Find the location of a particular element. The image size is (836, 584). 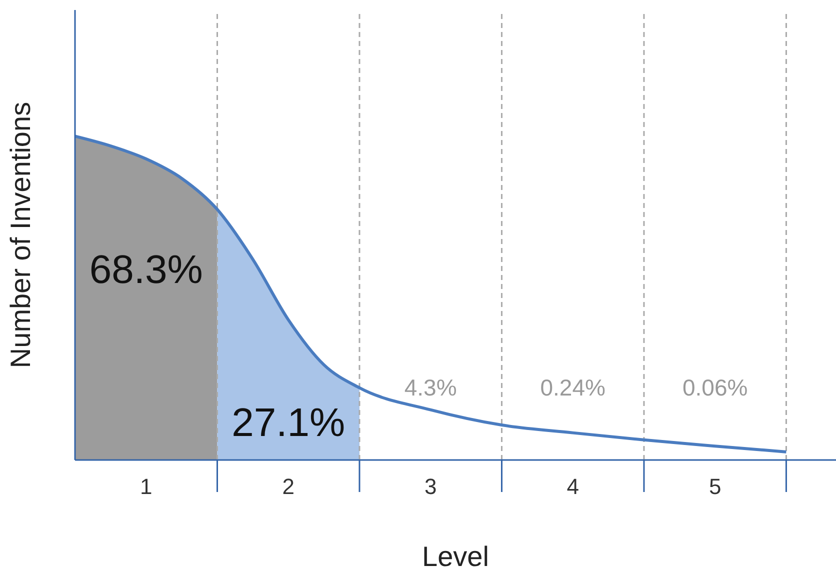

annotation: 0.24% is located at coordinates (573, 387).